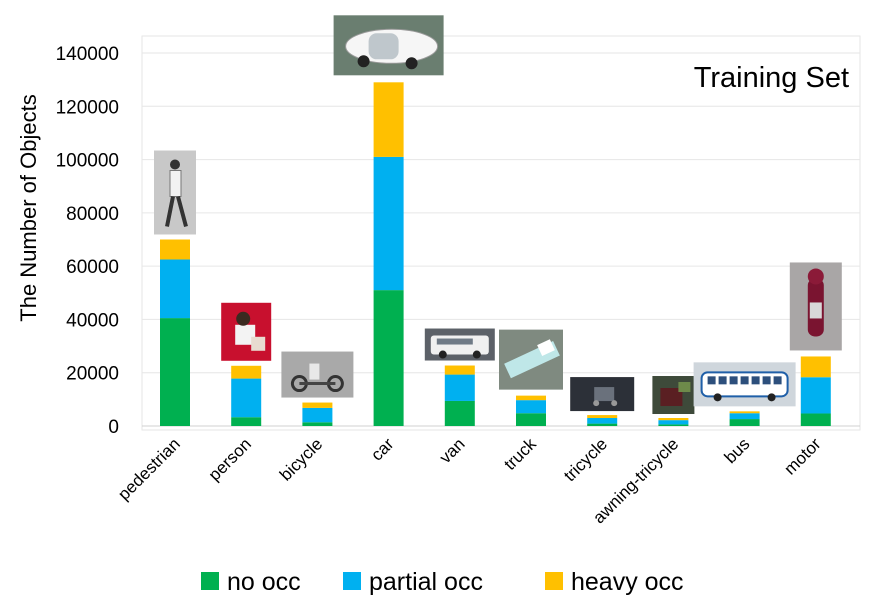  I want to click on truck-photo-icon, so click(531, 359).